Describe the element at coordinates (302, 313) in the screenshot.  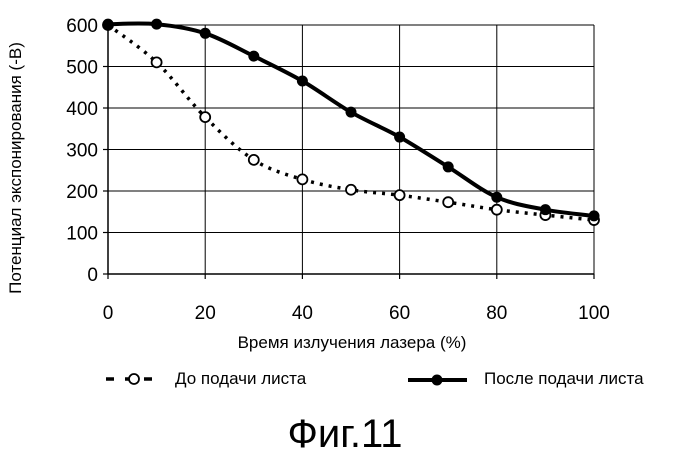
I see `x-tick-label: 40` at that location.